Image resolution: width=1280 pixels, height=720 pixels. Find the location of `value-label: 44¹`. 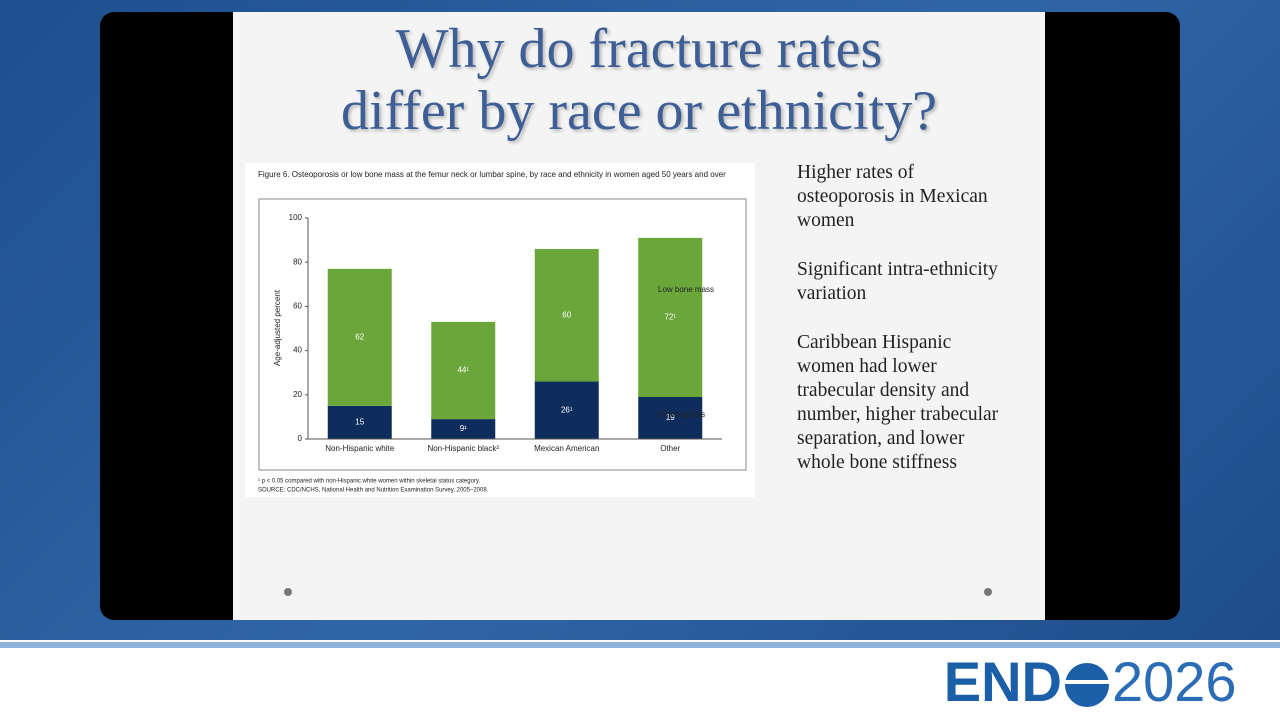

value-label: 44¹ is located at coordinates (463, 370).